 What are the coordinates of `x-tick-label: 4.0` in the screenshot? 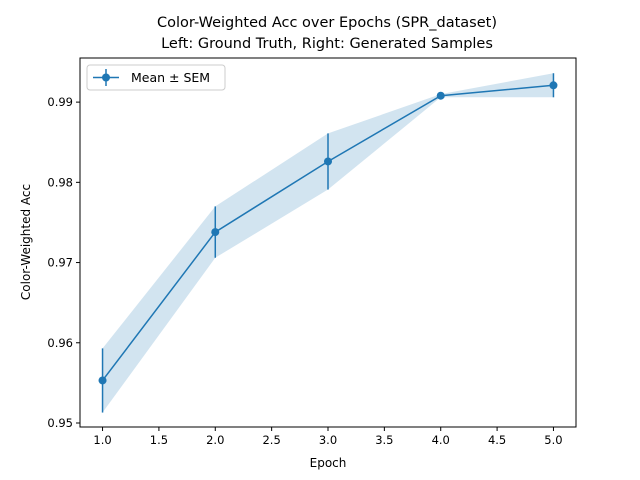 It's located at (441, 440).